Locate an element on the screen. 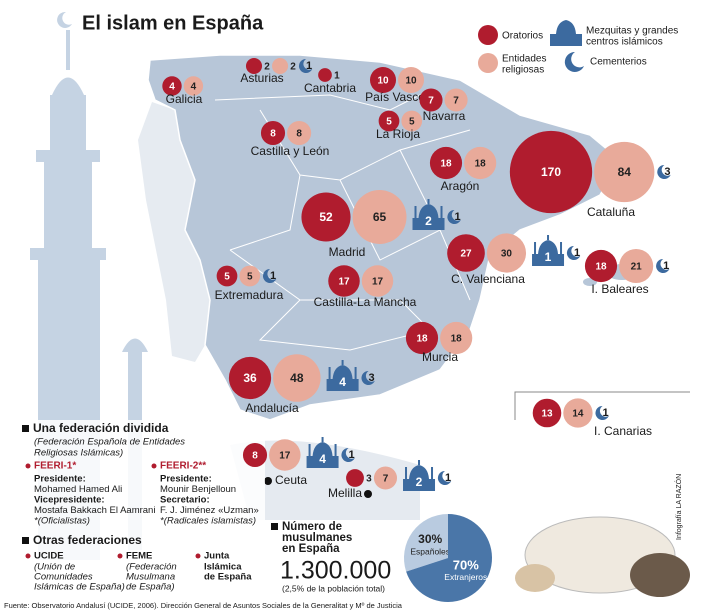 The image size is (701, 613). oratorios-count: 1 is located at coordinates (337, 76).